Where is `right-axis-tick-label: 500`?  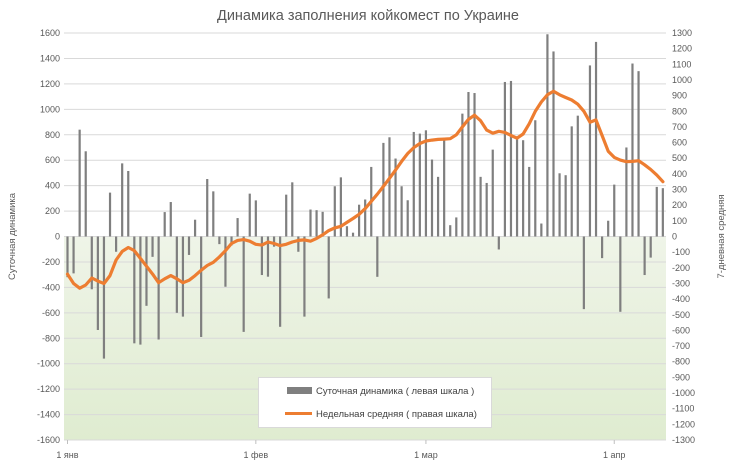
right-axis-tick-label: 500 is located at coordinates (679, 158).